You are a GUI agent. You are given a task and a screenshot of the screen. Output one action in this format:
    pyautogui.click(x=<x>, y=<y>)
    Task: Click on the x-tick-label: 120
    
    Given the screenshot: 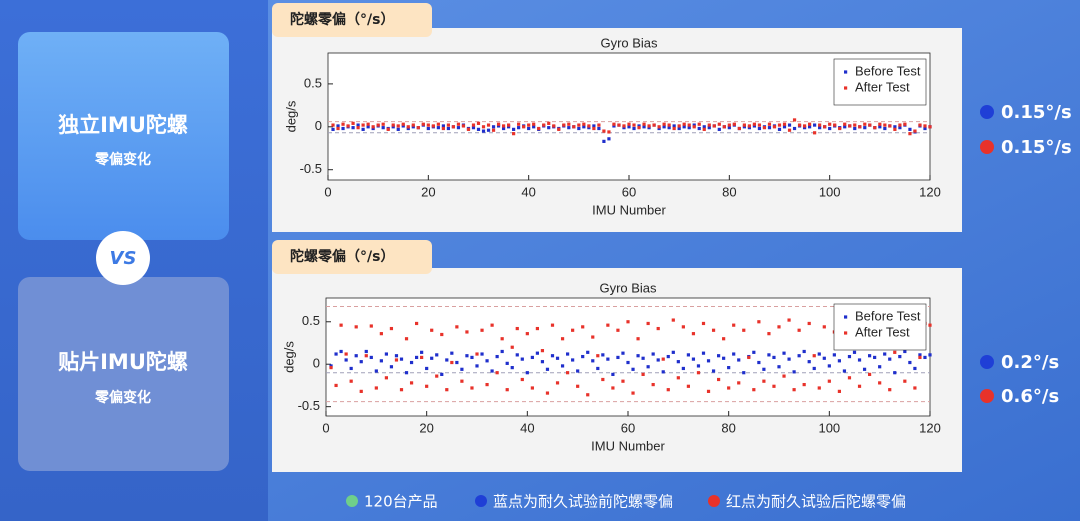 What is the action you would take?
    pyautogui.click(x=930, y=191)
    